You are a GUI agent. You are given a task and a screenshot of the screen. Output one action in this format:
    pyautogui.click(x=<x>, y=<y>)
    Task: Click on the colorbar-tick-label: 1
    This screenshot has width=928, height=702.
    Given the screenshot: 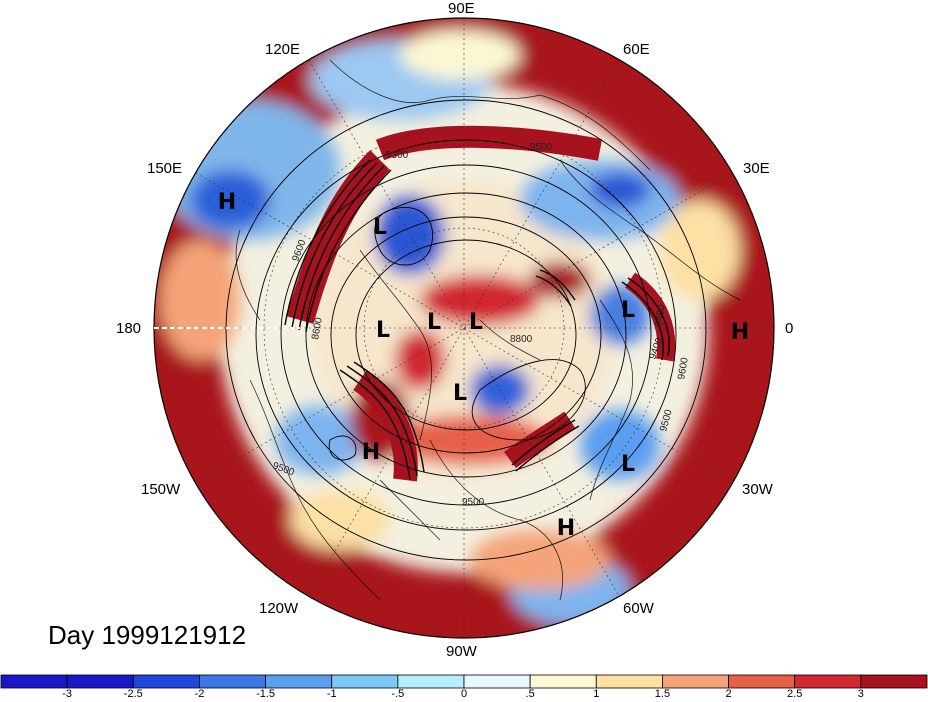 What is the action you would take?
    pyautogui.click(x=596, y=694)
    